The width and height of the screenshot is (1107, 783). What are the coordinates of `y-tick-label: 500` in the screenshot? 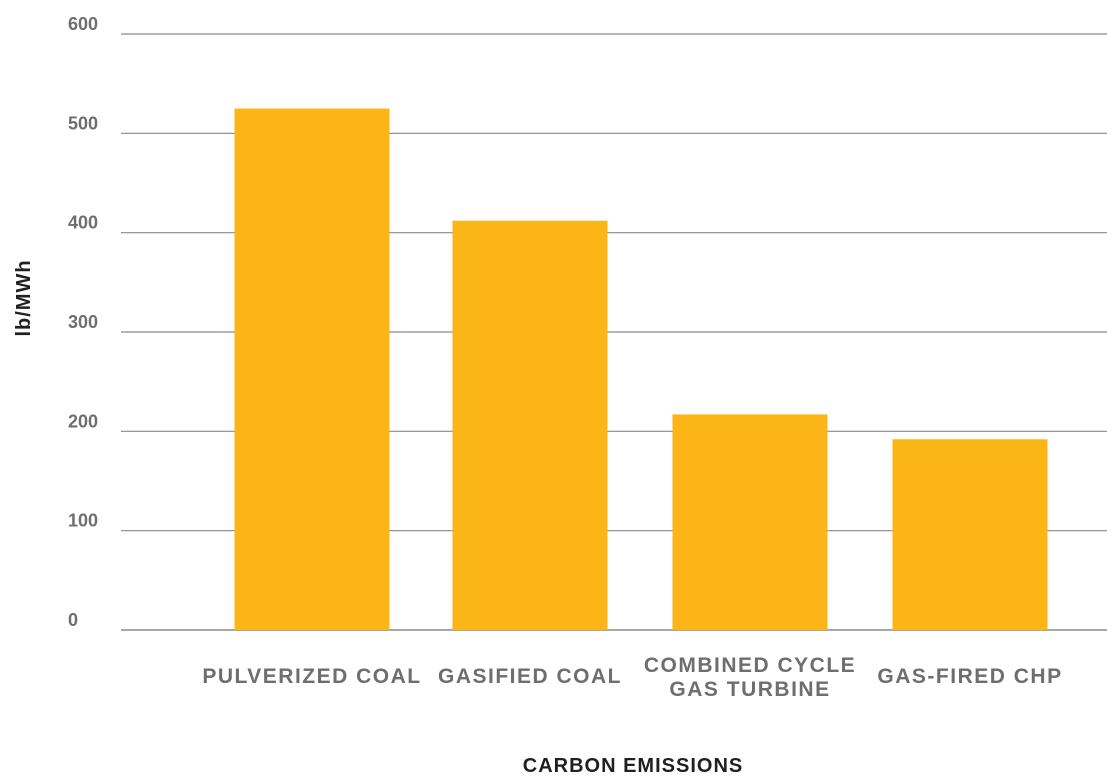 It's located at (83, 123).